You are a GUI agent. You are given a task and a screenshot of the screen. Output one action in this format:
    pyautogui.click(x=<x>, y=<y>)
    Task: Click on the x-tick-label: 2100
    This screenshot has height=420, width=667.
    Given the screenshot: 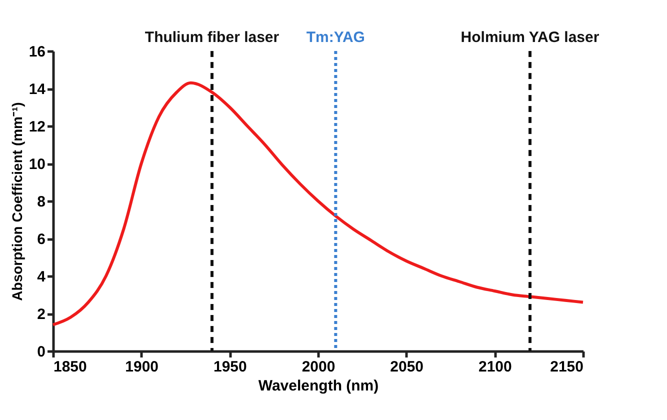 What is the action you would take?
    pyautogui.click(x=495, y=367)
    